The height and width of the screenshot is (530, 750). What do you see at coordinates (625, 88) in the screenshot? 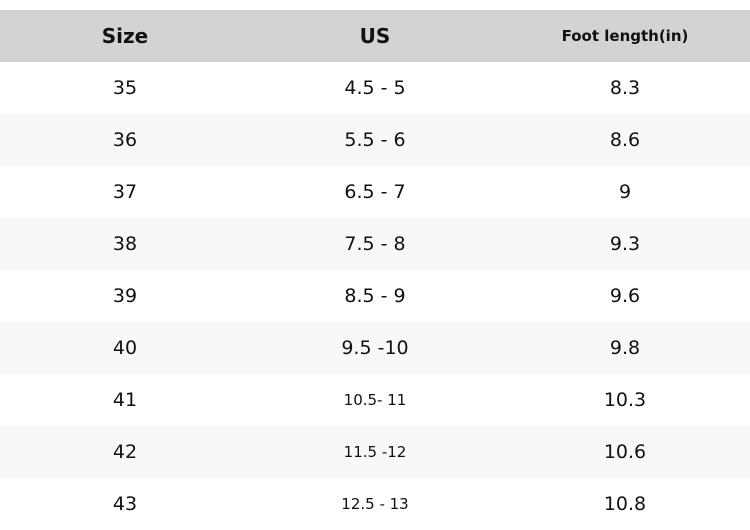
I see `foot-length-cell: 8.3` at bounding box center [625, 88].